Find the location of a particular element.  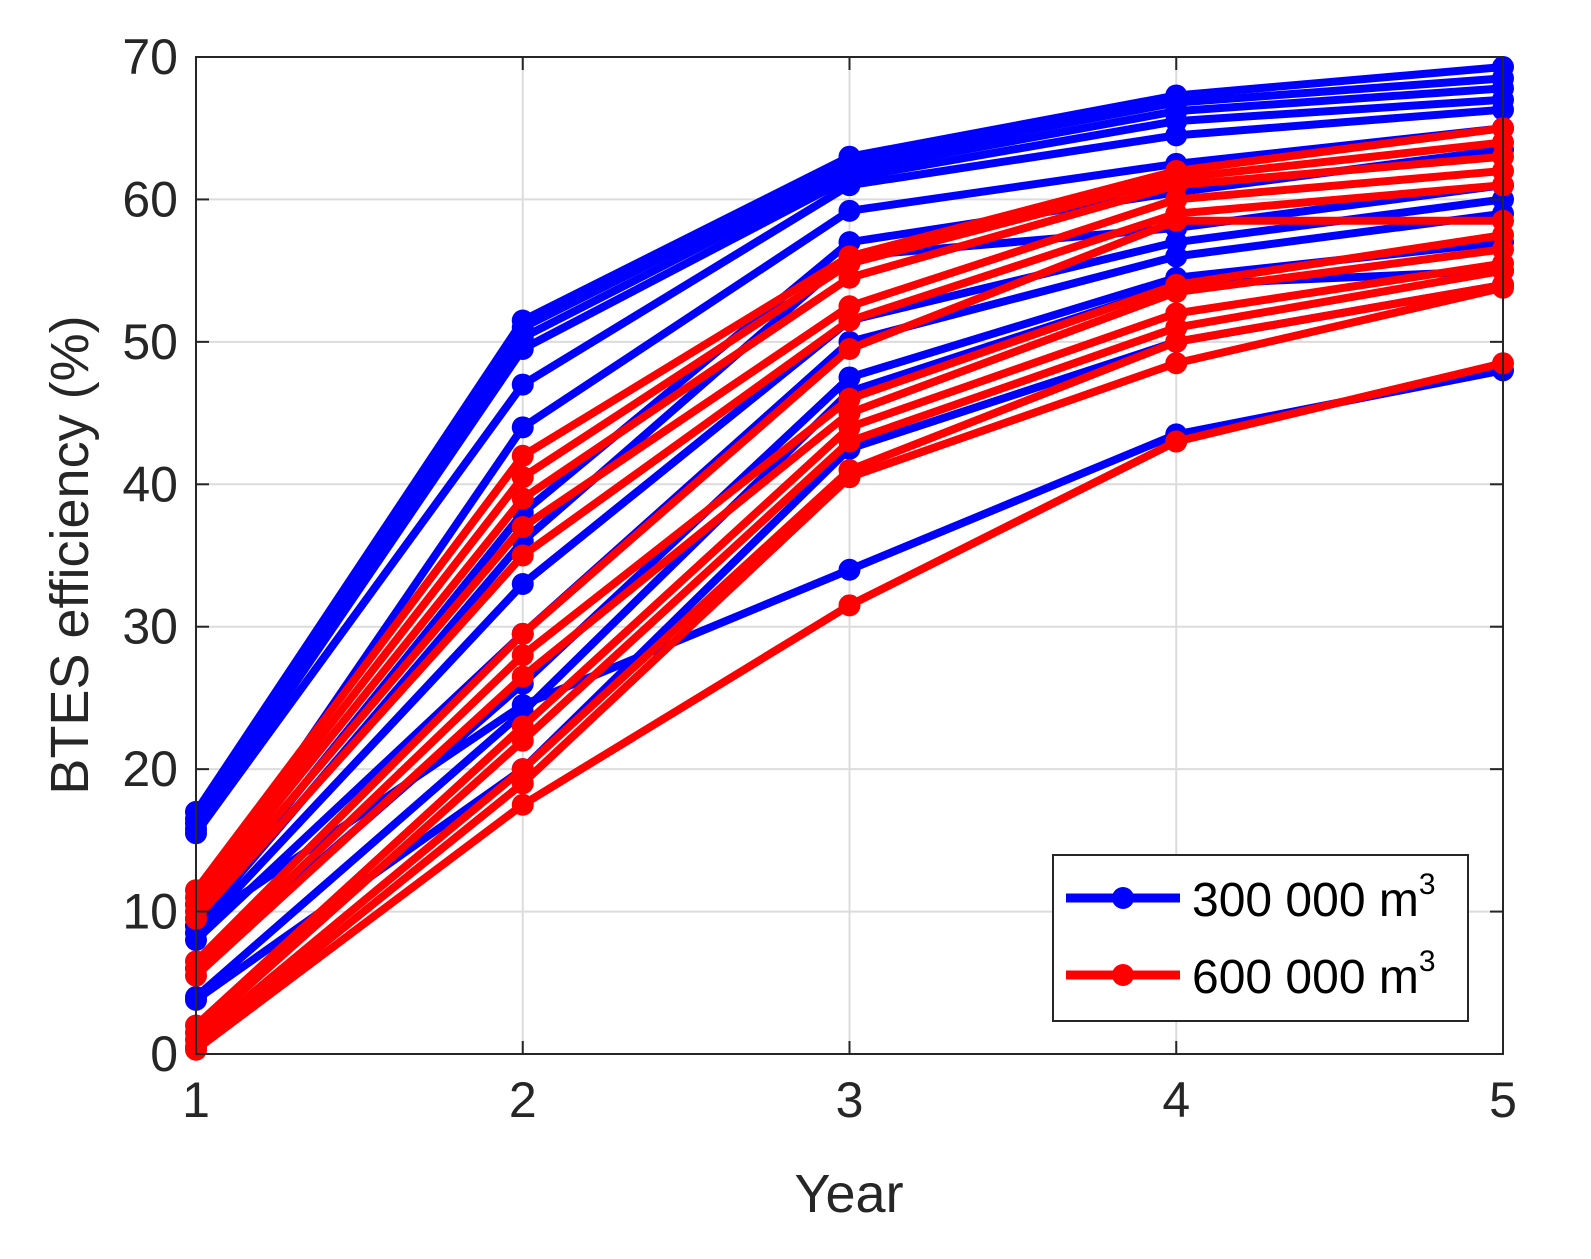

legend: 300 000 m3 600 000 m3 is located at coordinates (1260, 938).